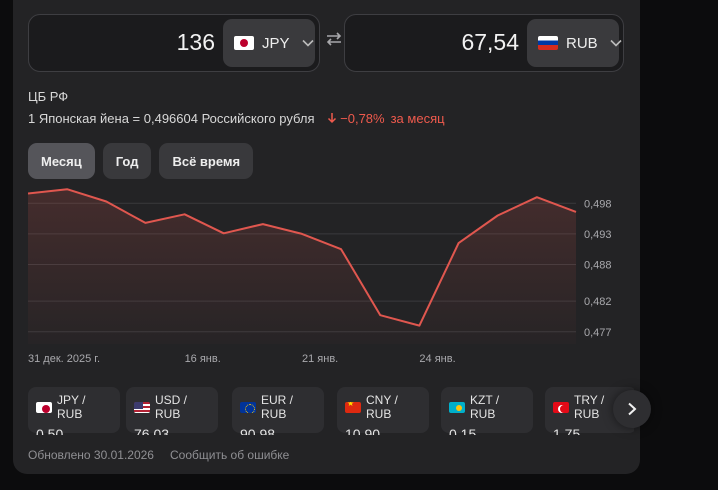  What do you see at coordinates (382, 407) in the screenshot?
I see `pair-label: CNY / RUB` at bounding box center [382, 407].